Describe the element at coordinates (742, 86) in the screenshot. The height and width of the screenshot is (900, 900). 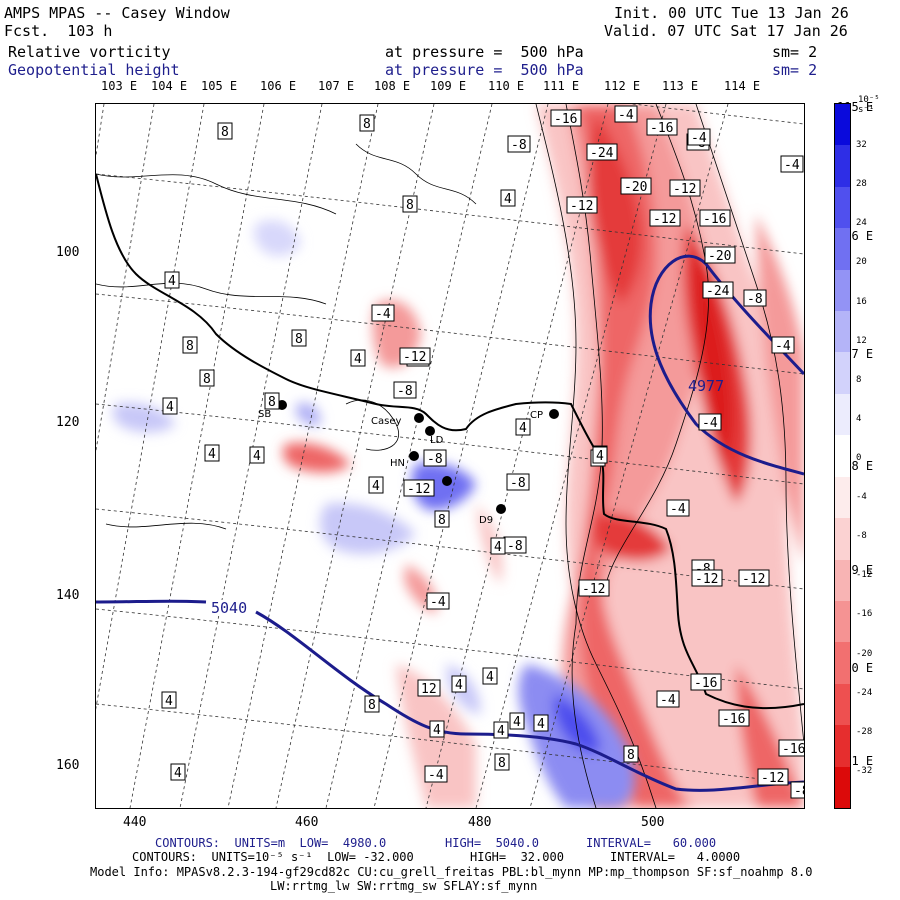
I see `longitude-label: 114 E` at that location.